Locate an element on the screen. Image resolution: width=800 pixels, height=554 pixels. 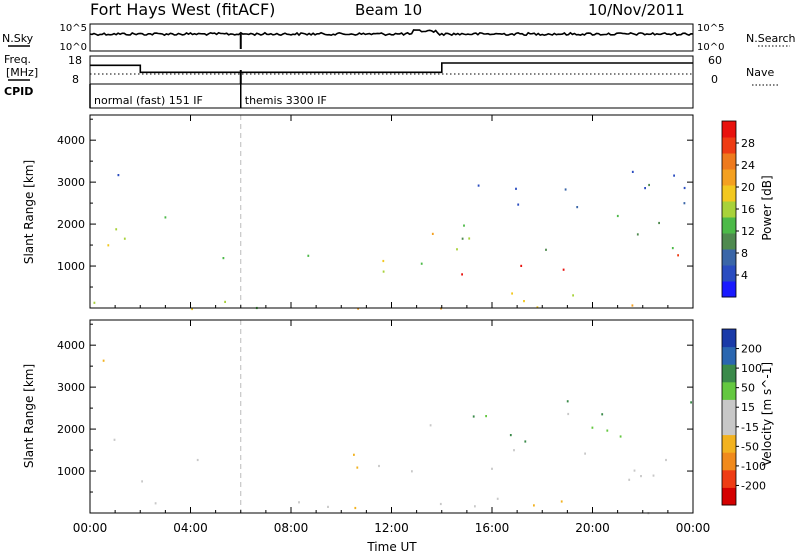
freq-panel is located at coordinates (391, 70).